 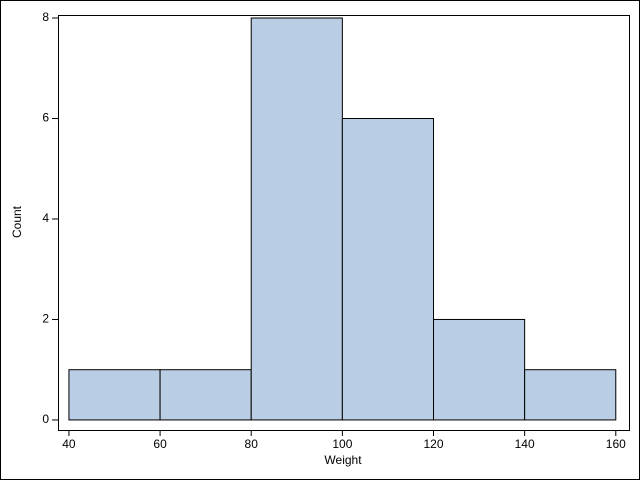 What do you see at coordinates (160, 444) in the screenshot?
I see `x-tick-label: 60` at bounding box center [160, 444].